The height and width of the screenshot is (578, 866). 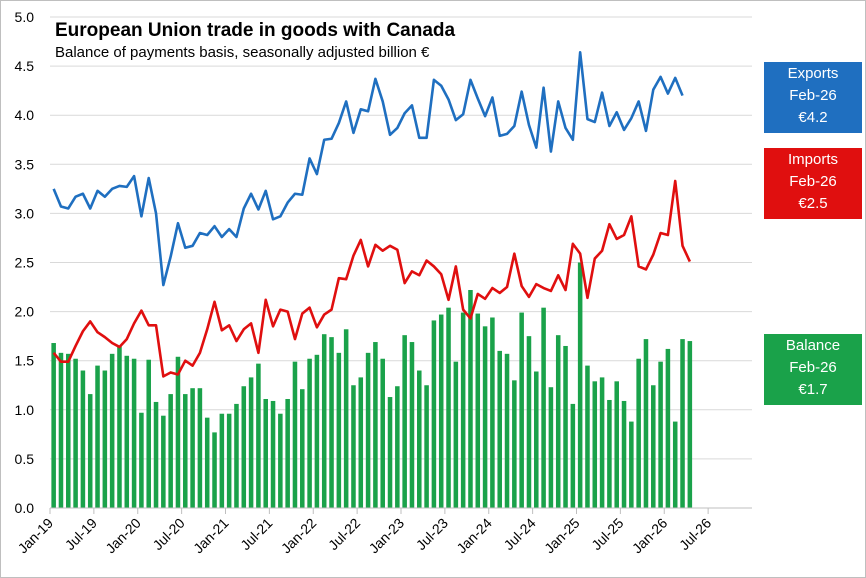 What do you see at coordinates (387, 536) in the screenshot?
I see `x-tick-label: Jan-23` at bounding box center [387, 536].